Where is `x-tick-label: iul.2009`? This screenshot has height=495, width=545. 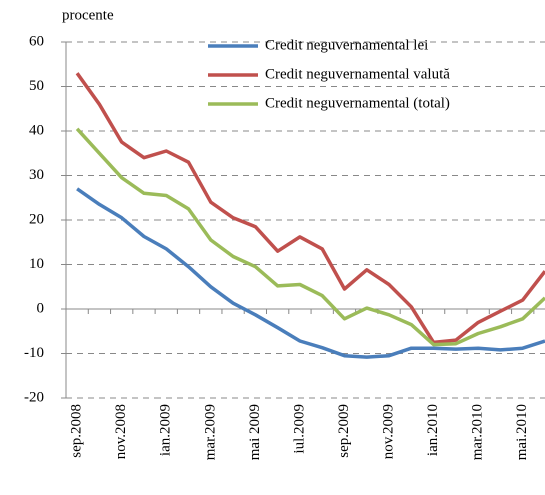 x-tick-label: iul.2009 is located at coordinates (299, 429).